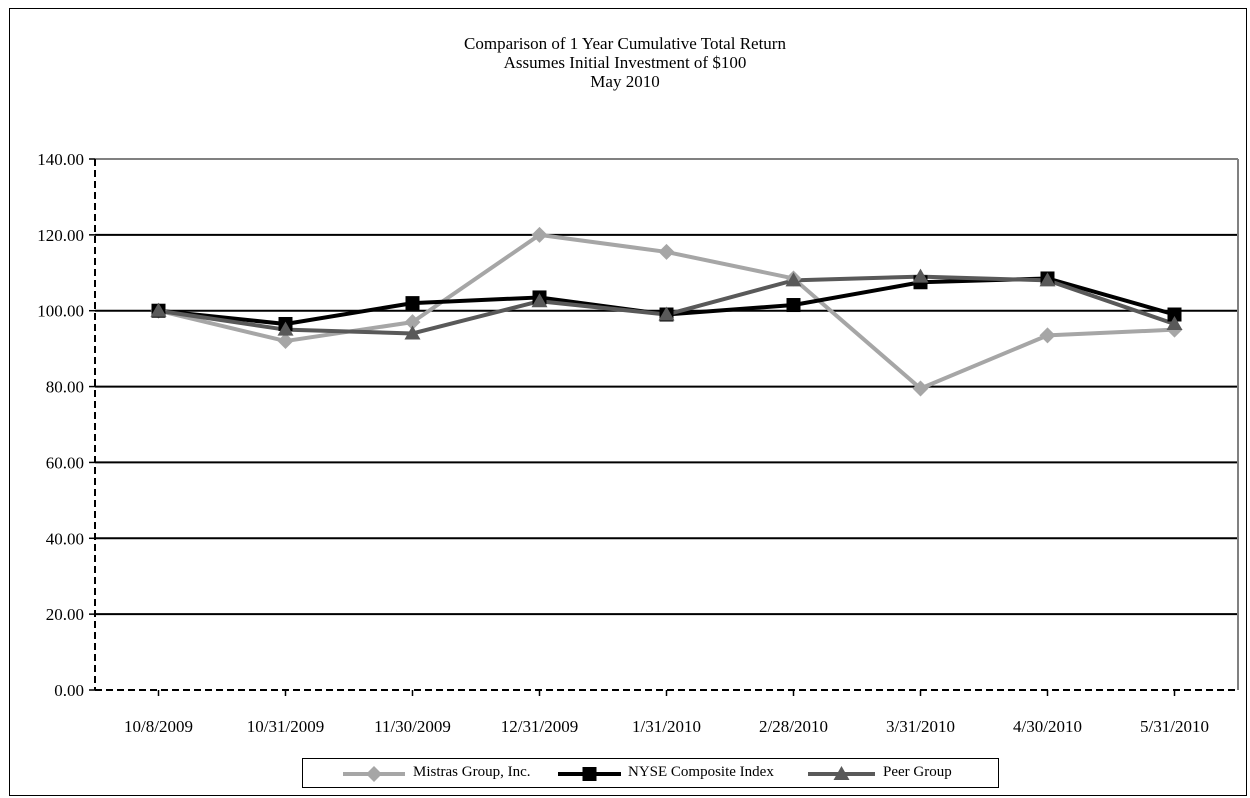  I want to click on y-tick-label: 0.00, so click(69, 690).